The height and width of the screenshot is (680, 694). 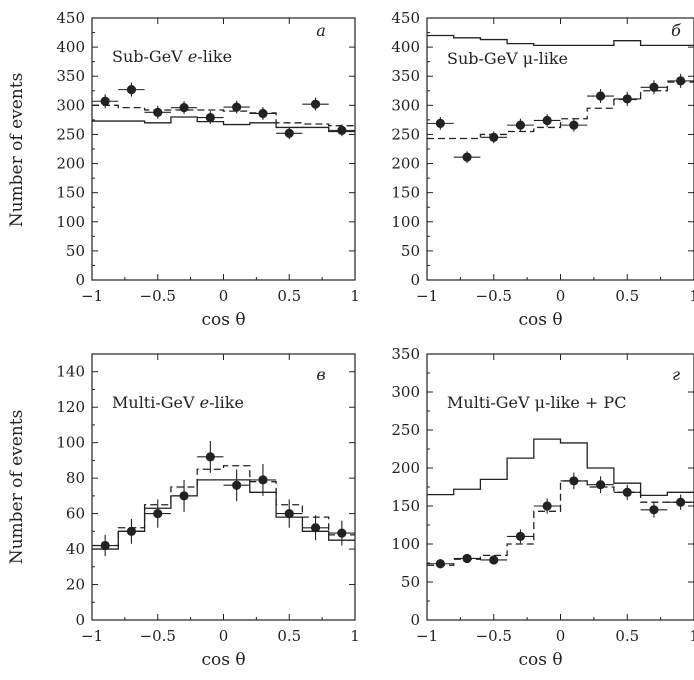 What do you see at coordinates (536, 402) in the screenshot?
I see `panel-label-part: Multi-GeV μ-like + PC` at bounding box center [536, 402].